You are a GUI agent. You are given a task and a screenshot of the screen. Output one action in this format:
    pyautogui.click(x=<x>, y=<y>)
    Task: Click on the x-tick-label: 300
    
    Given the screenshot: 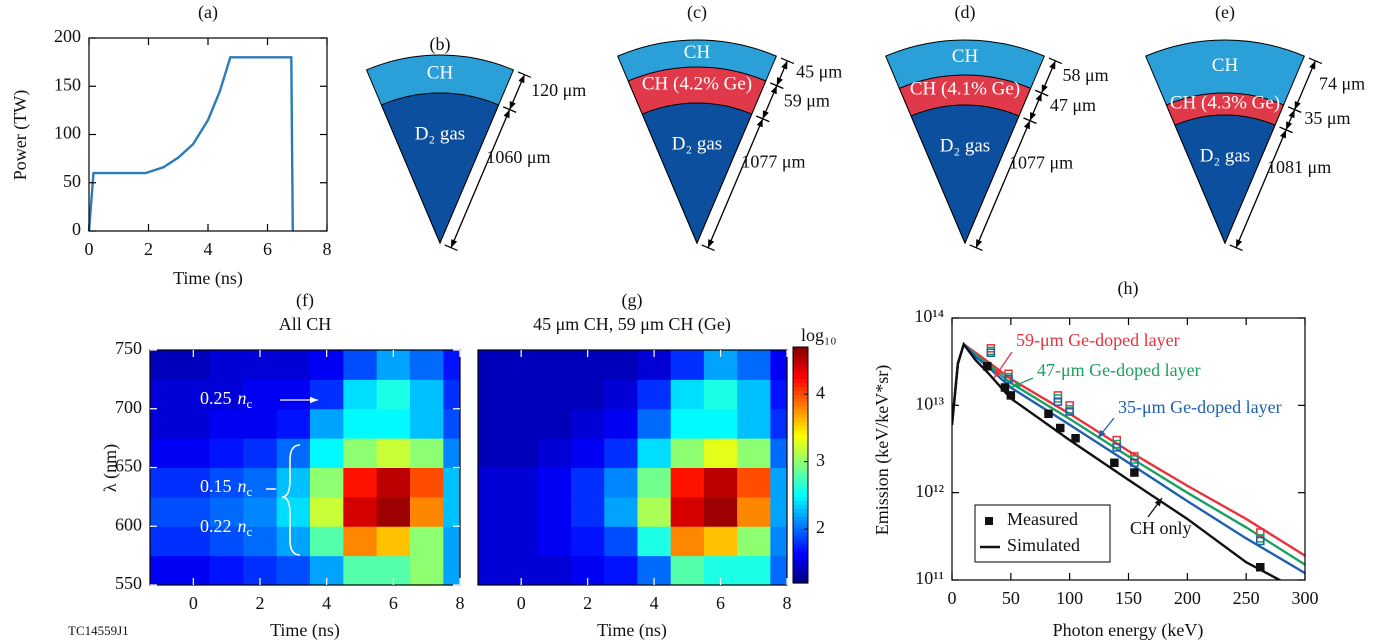 What is the action you would take?
    pyautogui.click(x=1305, y=598)
    